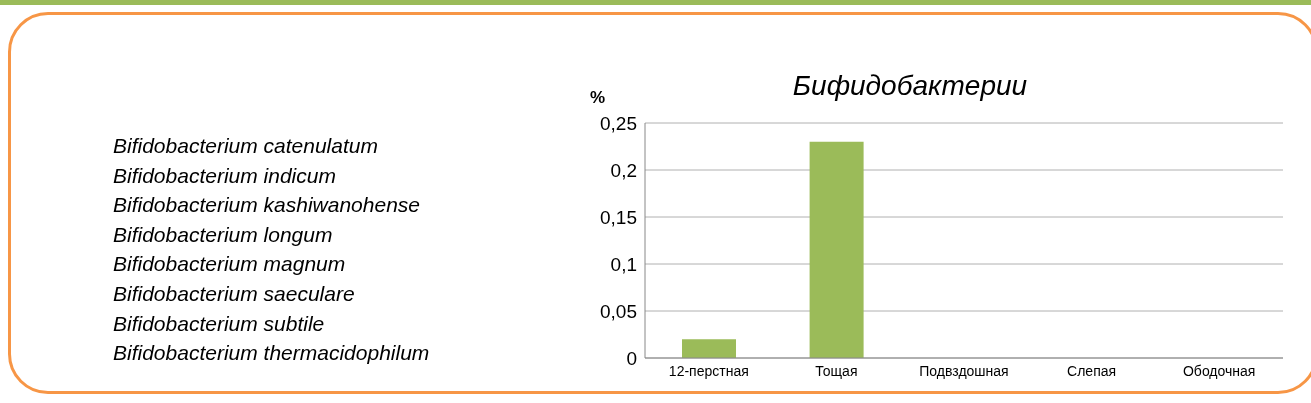  I want to click on x-tick-label: Подвздошная, so click(964, 370).